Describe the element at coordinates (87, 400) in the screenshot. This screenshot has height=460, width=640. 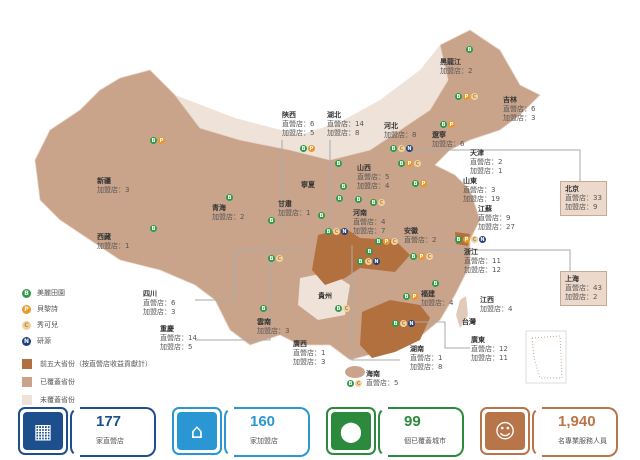
I see `legend-area-2: 未覆蓋省份` at that location.